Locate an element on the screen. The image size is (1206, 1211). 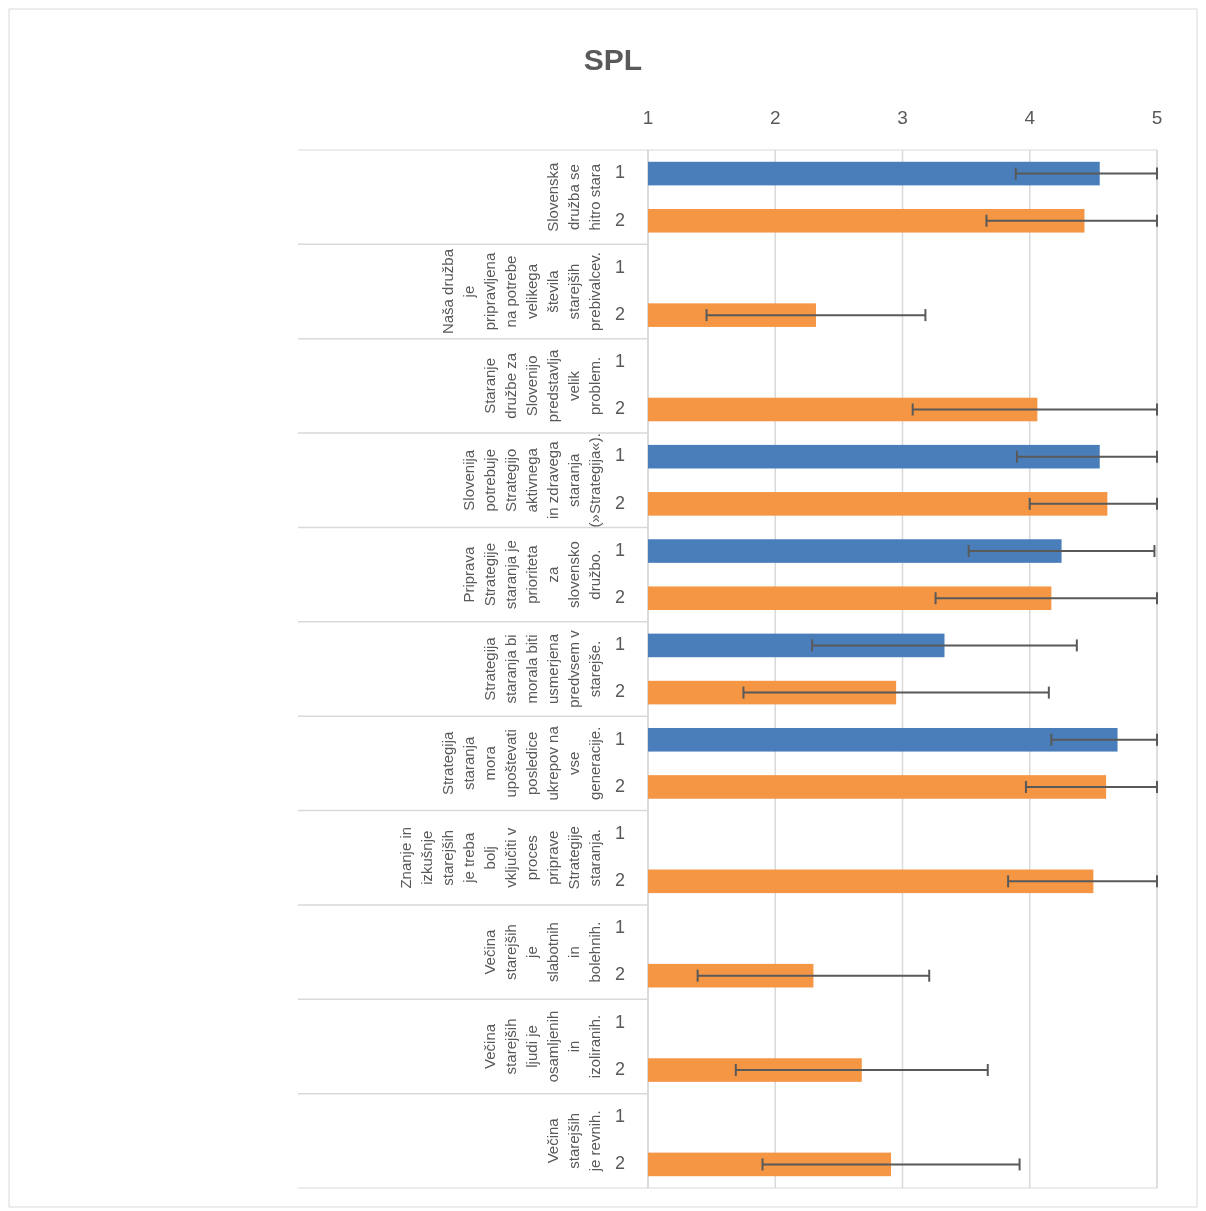
x-tick-label: 4 is located at coordinates (1030, 117).